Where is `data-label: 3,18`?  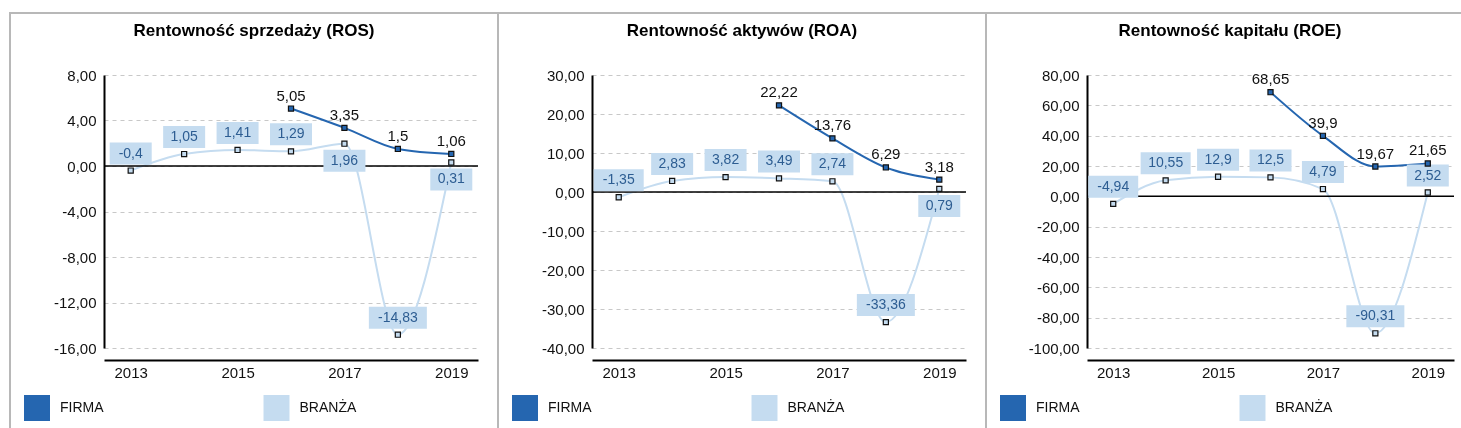
data-label: 3,18 is located at coordinates (939, 166).